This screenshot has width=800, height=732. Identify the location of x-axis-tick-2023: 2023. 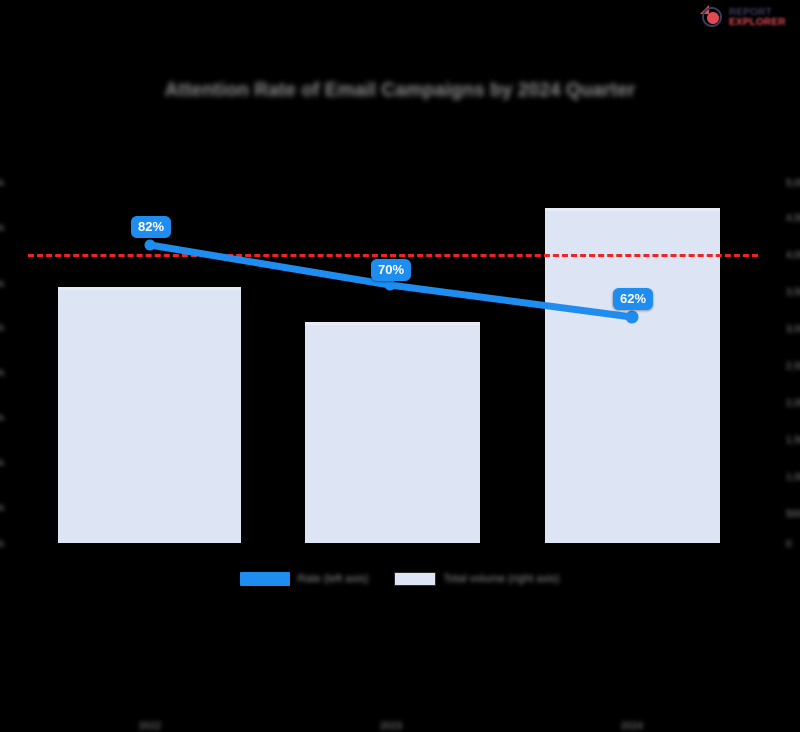
(391, 726).